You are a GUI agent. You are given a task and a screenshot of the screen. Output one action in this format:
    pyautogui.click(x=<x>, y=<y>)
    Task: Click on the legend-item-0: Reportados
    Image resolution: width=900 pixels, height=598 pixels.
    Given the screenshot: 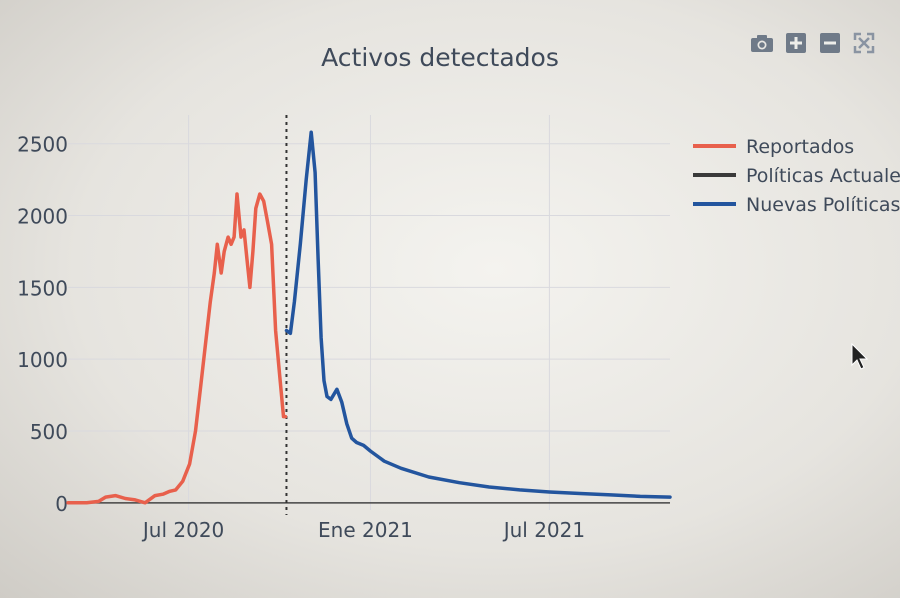 What is the action you would take?
    pyautogui.click(x=773, y=147)
    